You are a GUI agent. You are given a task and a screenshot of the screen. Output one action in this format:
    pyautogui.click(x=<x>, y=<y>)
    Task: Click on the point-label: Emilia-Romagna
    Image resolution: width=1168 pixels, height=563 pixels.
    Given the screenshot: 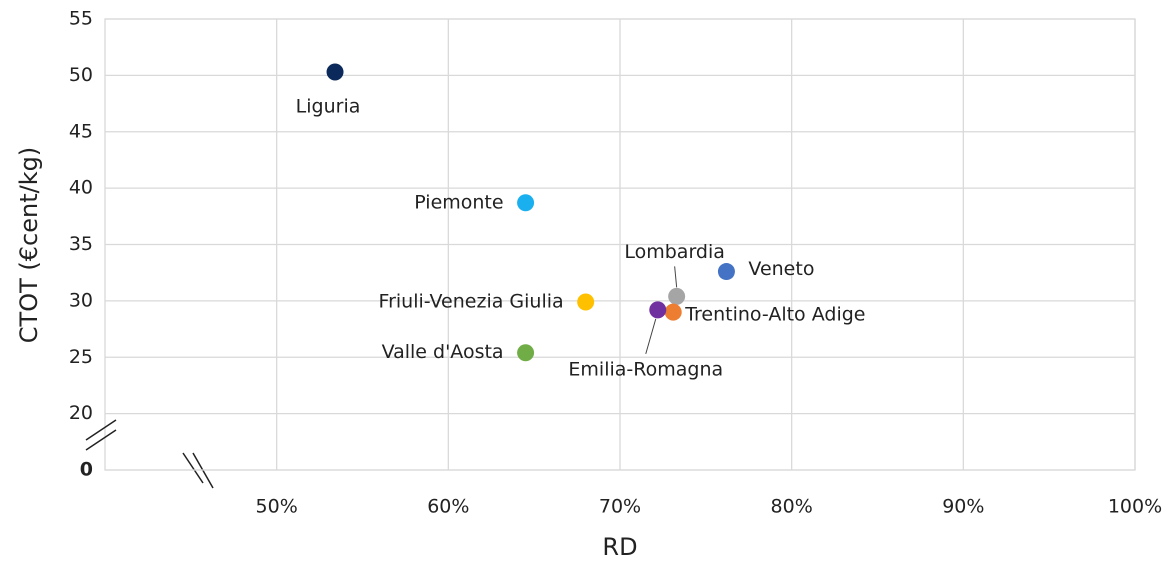 What is the action you would take?
    pyautogui.click(x=645, y=369)
    